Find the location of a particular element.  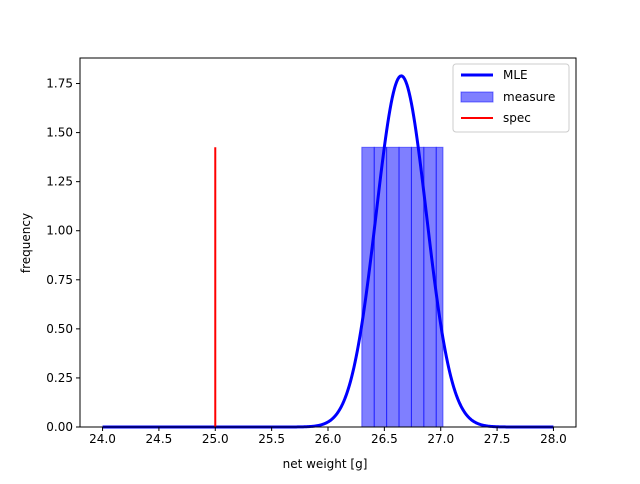

y-tick-label: 1.75 is located at coordinates (59, 84).